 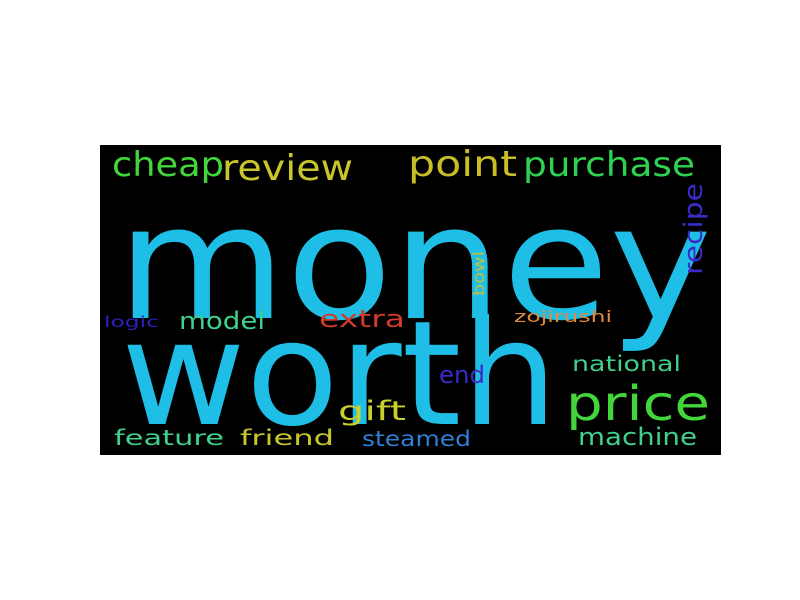 What do you see at coordinates (287, 168) in the screenshot?
I see `word-review: review` at bounding box center [287, 168].